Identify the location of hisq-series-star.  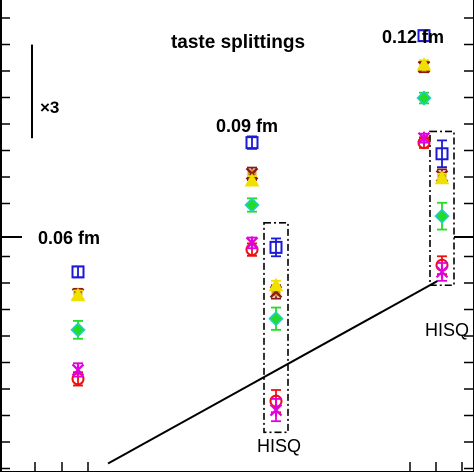
(359, 342).